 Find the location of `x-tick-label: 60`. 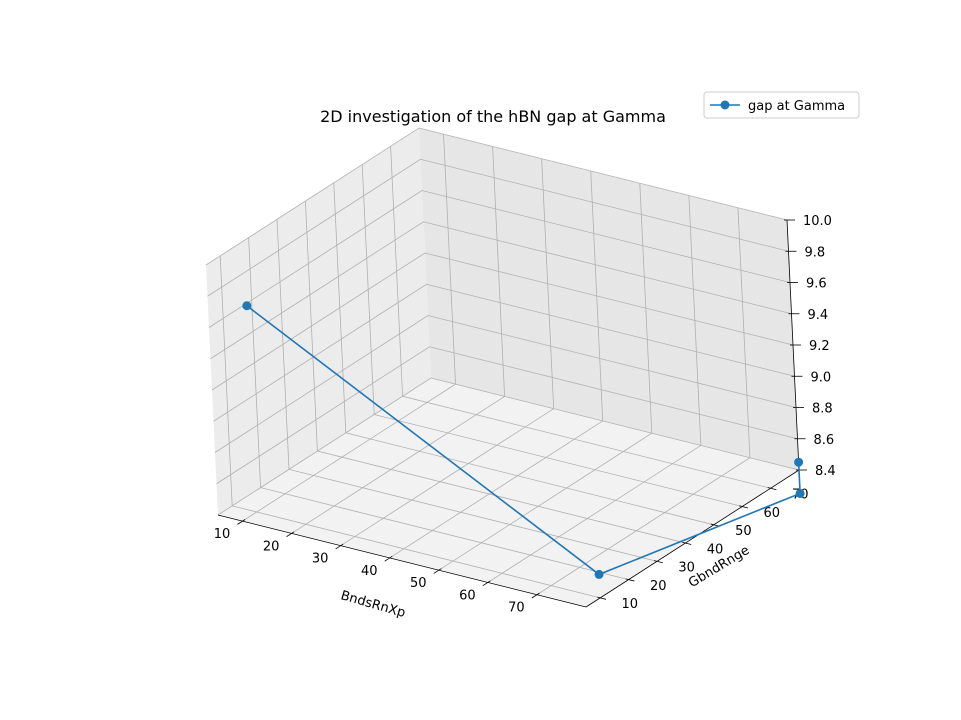

x-tick-label: 60 is located at coordinates (467, 595).